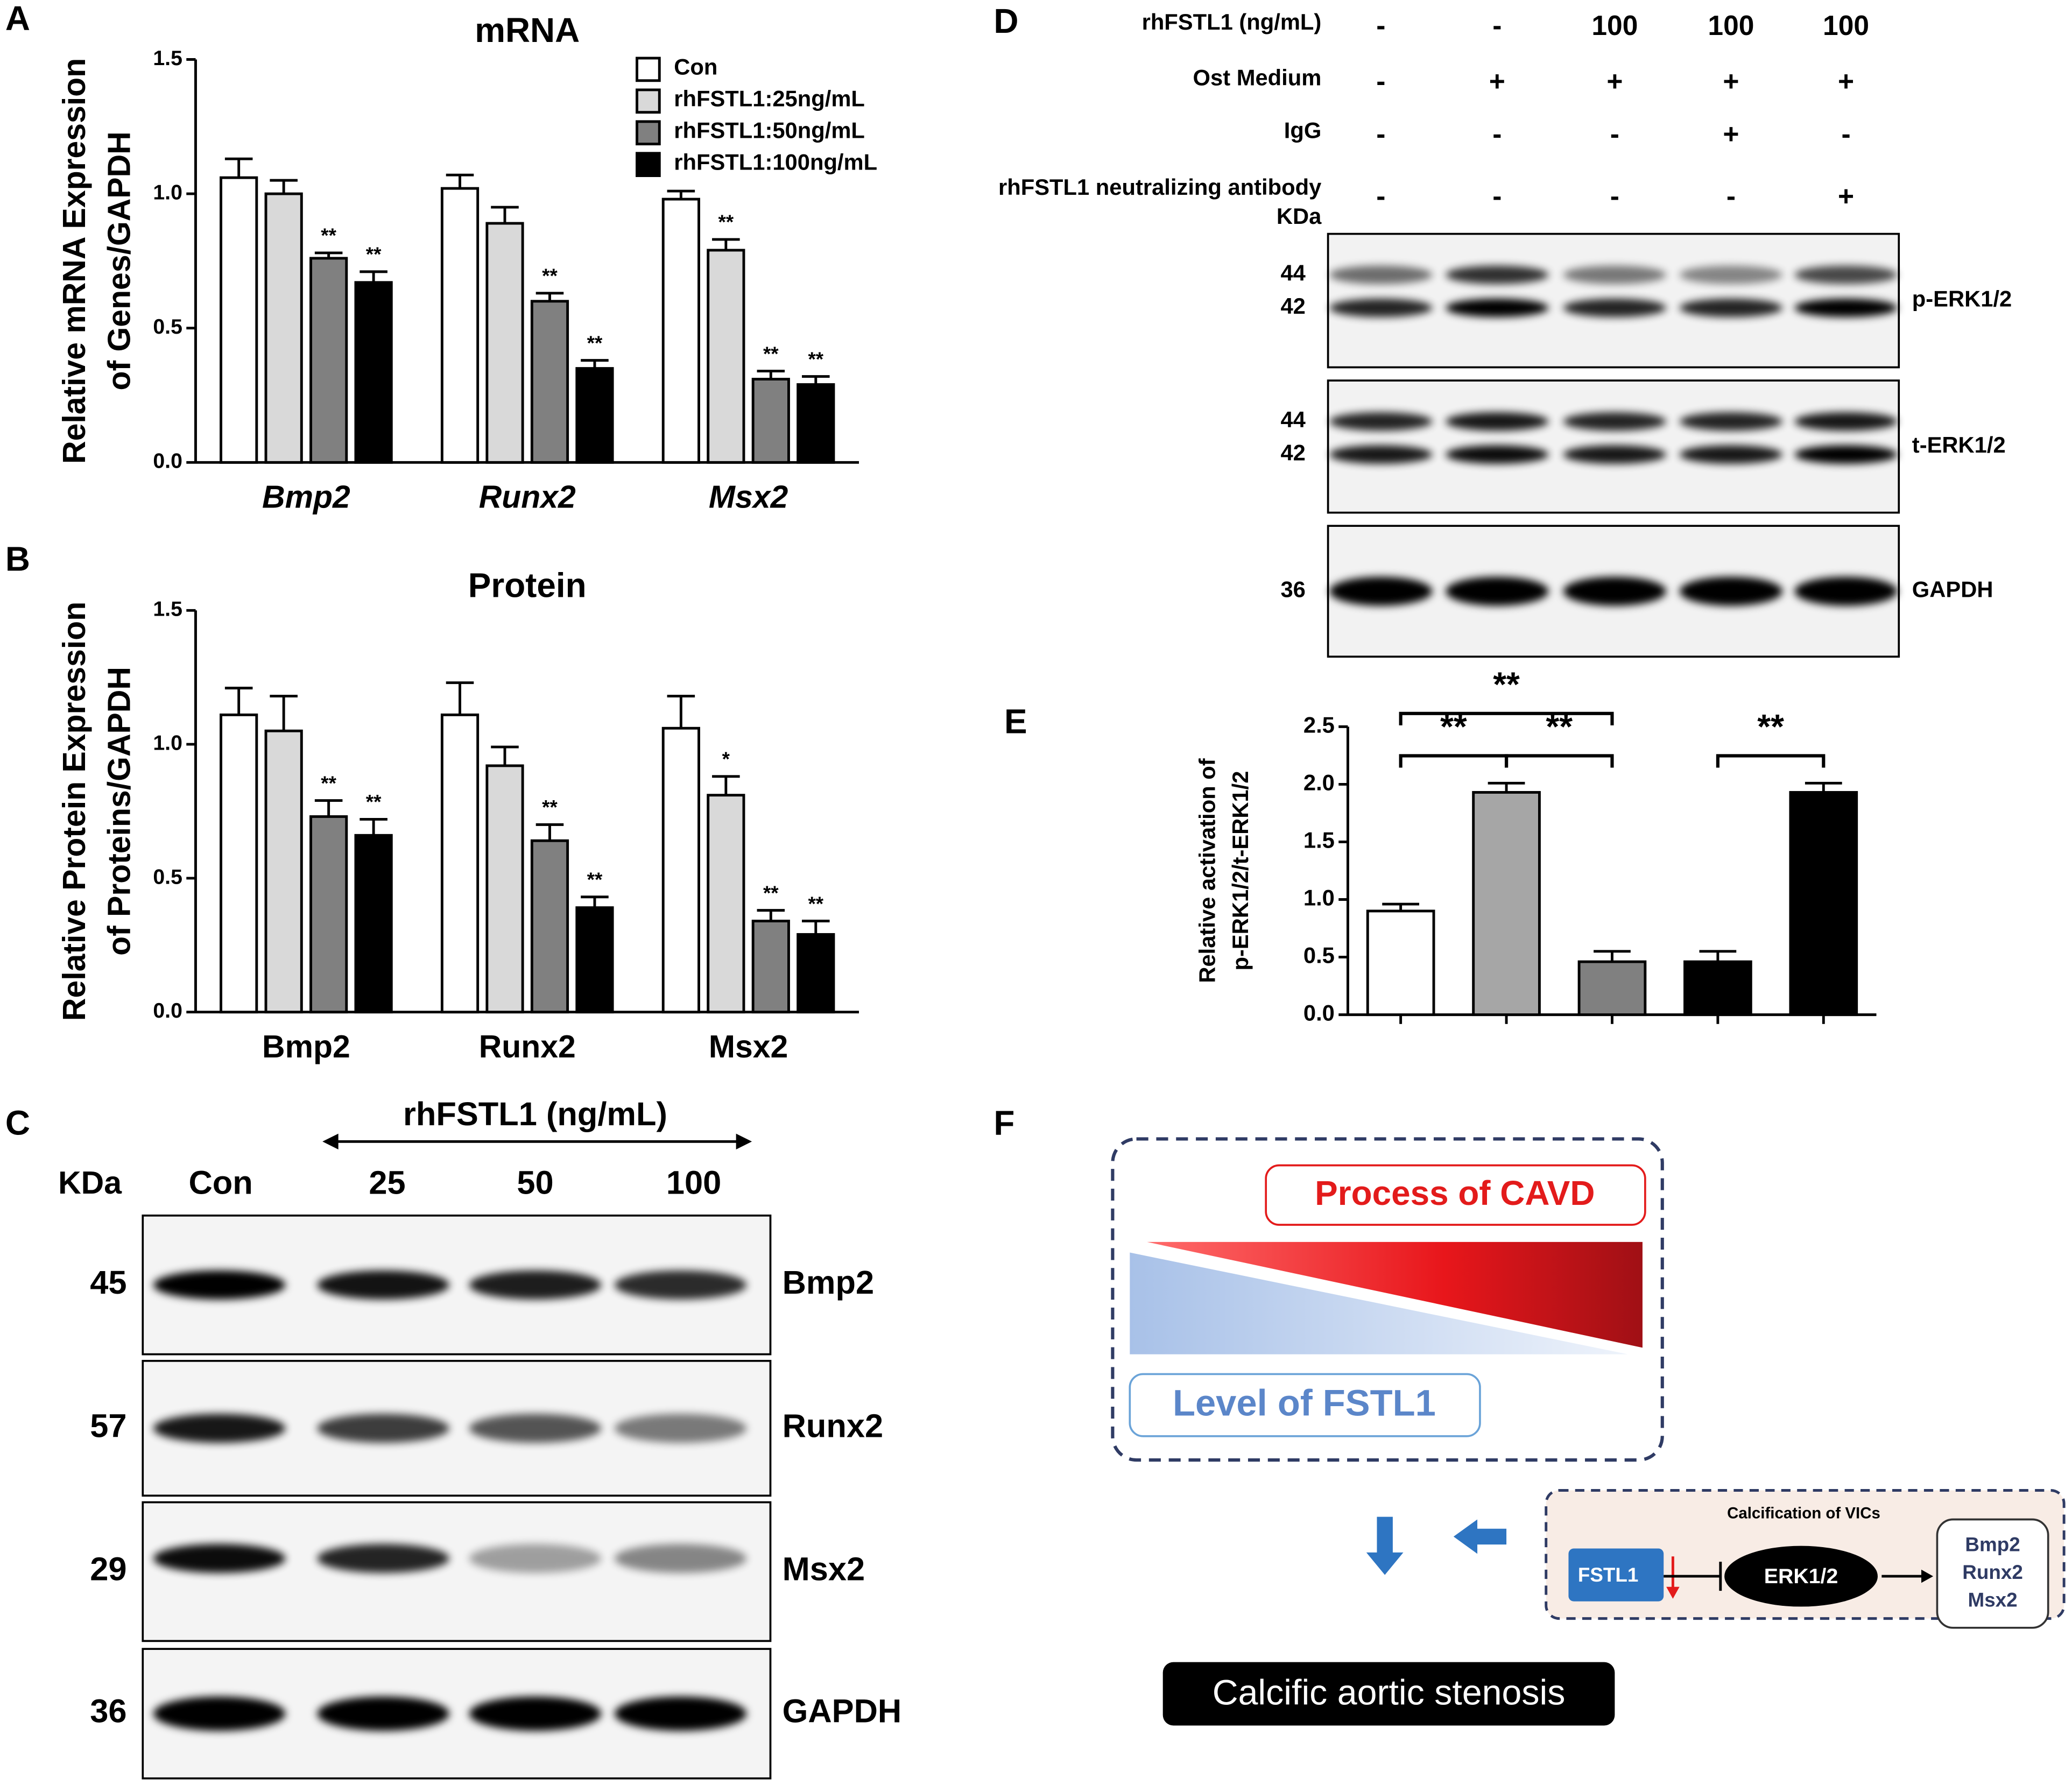  I want to click on condition-label: Ost Medium, so click(1257, 77).